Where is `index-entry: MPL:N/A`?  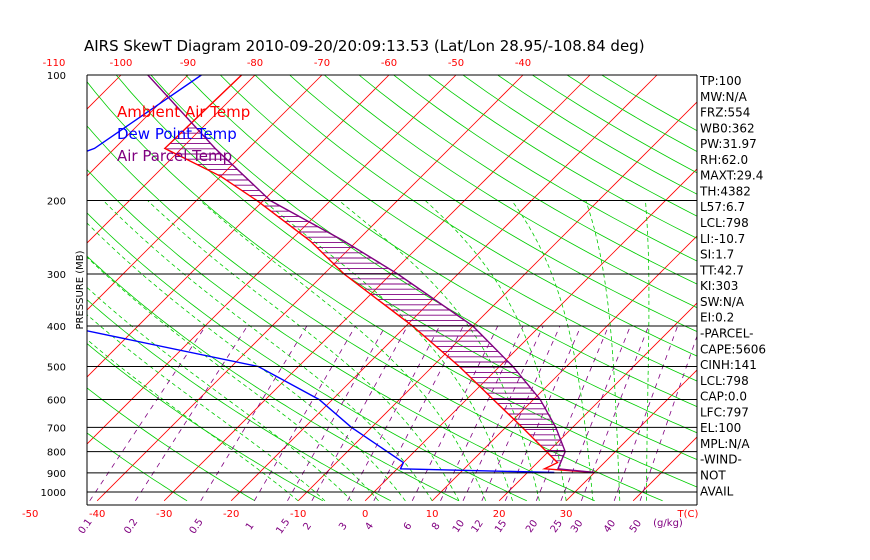 index-entry: MPL:N/A is located at coordinates (725, 444).